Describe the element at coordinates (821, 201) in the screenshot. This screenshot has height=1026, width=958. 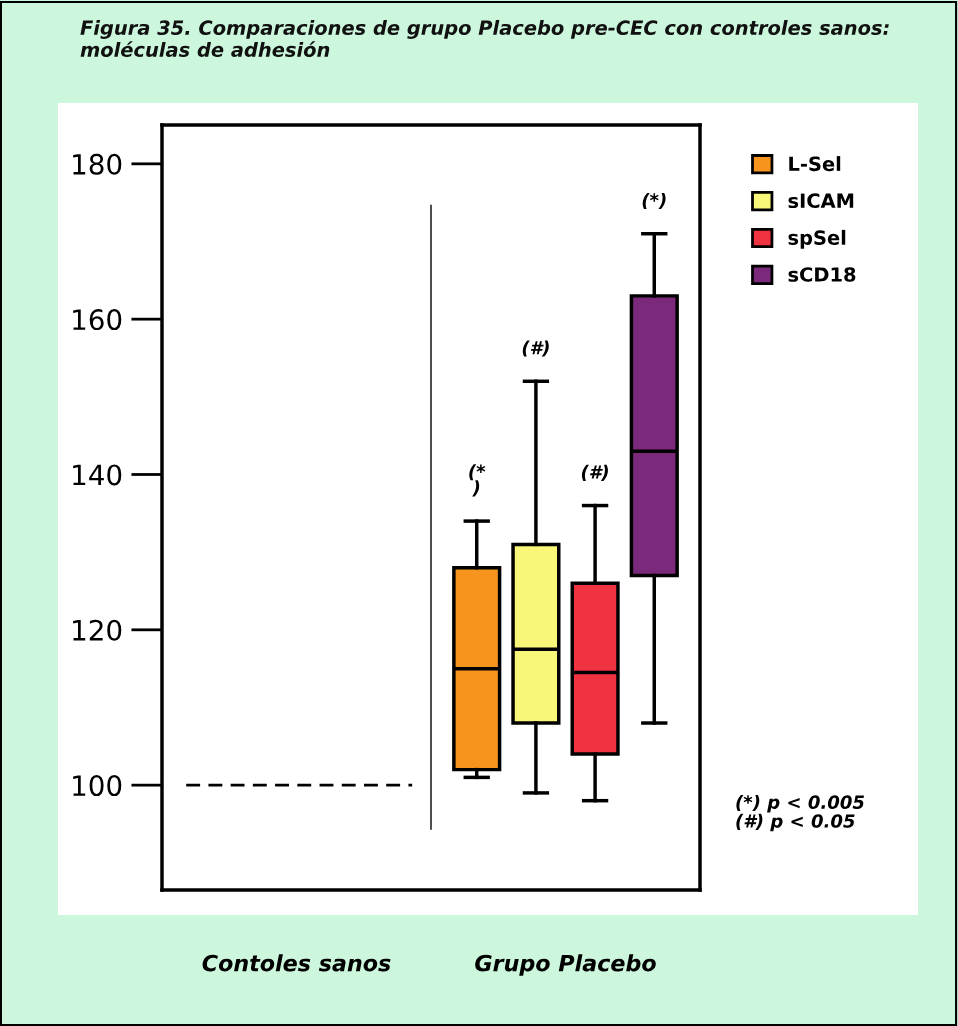
I see `legend-label: sICAM` at that location.